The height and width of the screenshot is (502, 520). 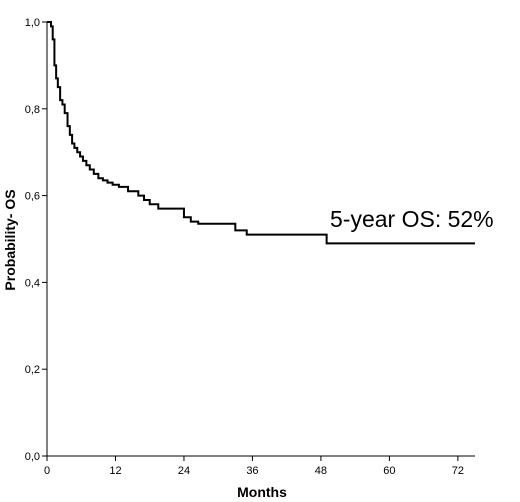 What do you see at coordinates (32, 457) in the screenshot?
I see `y-tick-label: 0,0` at bounding box center [32, 457].